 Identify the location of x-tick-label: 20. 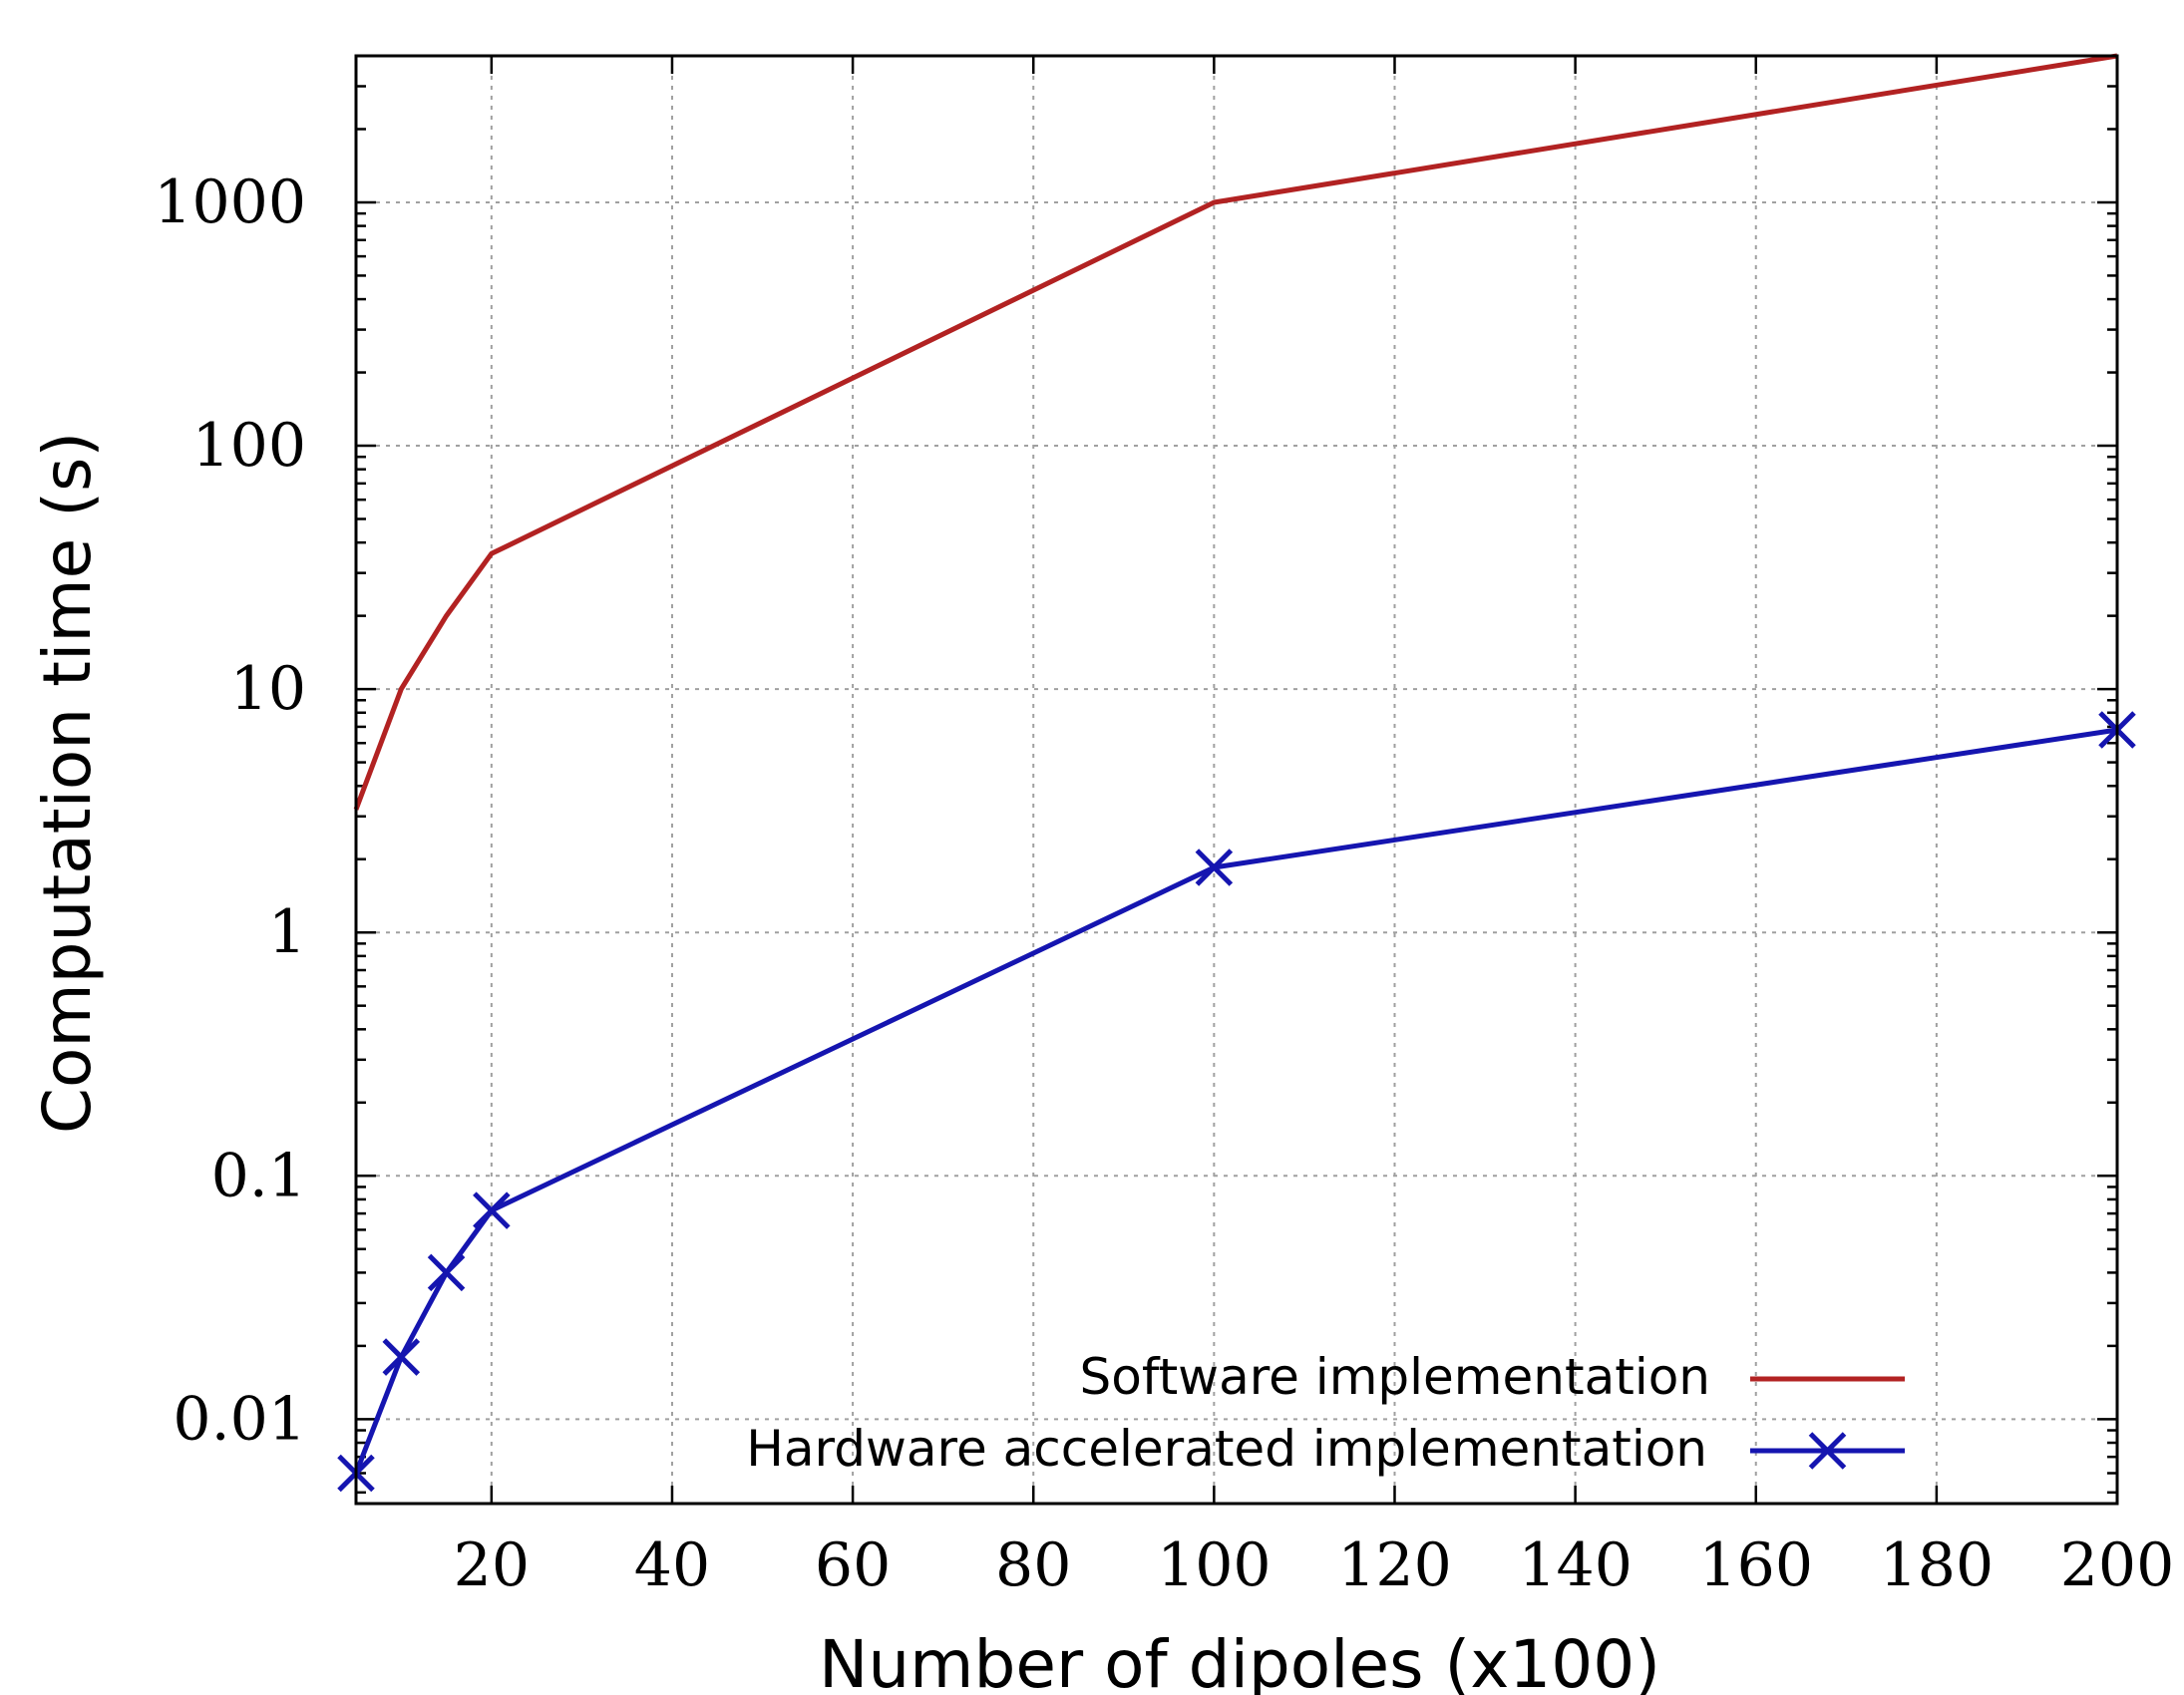
(492, 1565).